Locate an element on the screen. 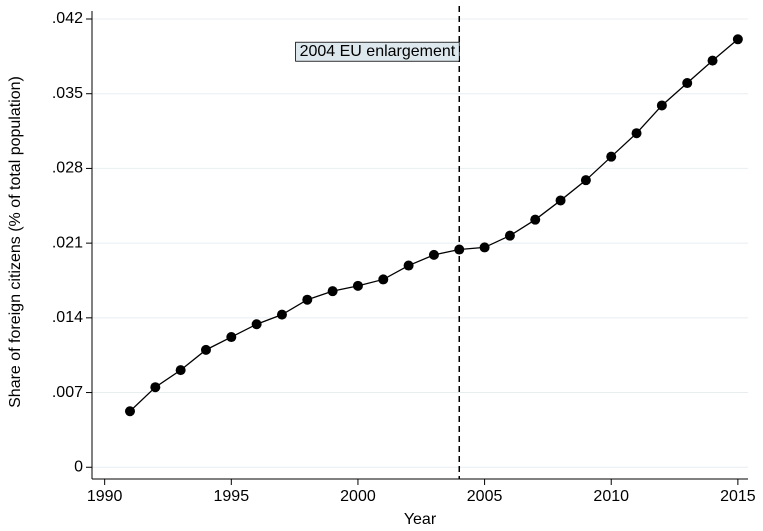 The image size is (763, 531). annotation: 2004 EU enlargement is located at coordinates (378, 51).